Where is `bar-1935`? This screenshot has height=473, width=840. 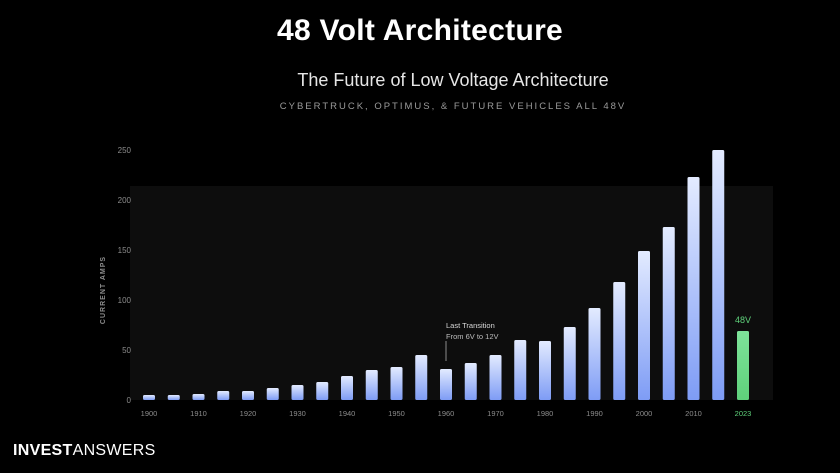
bar-1935 is located at coordinates (322, 391).